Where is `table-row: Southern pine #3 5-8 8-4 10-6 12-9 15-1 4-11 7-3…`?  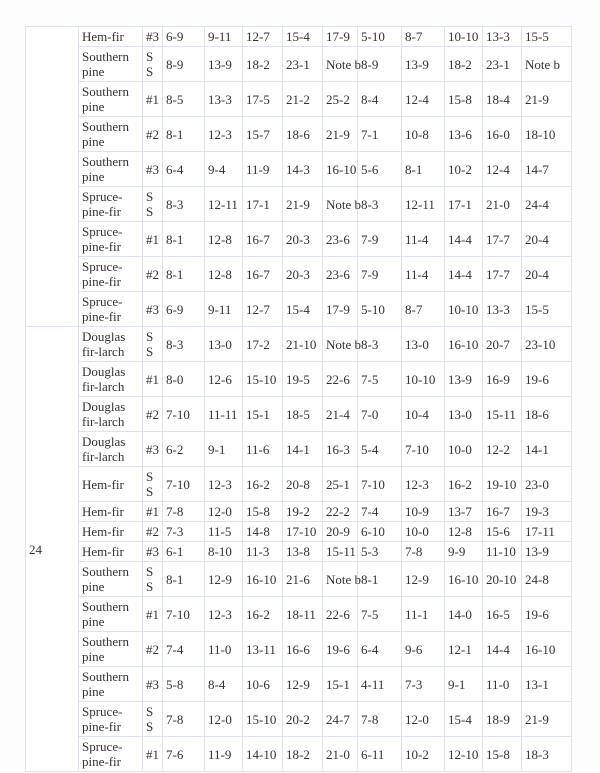
table-row: Southern pine #3 5-8 8-4 10-6 12-9 15-1 4-11 7-3… is located at coordinates (299, 684).